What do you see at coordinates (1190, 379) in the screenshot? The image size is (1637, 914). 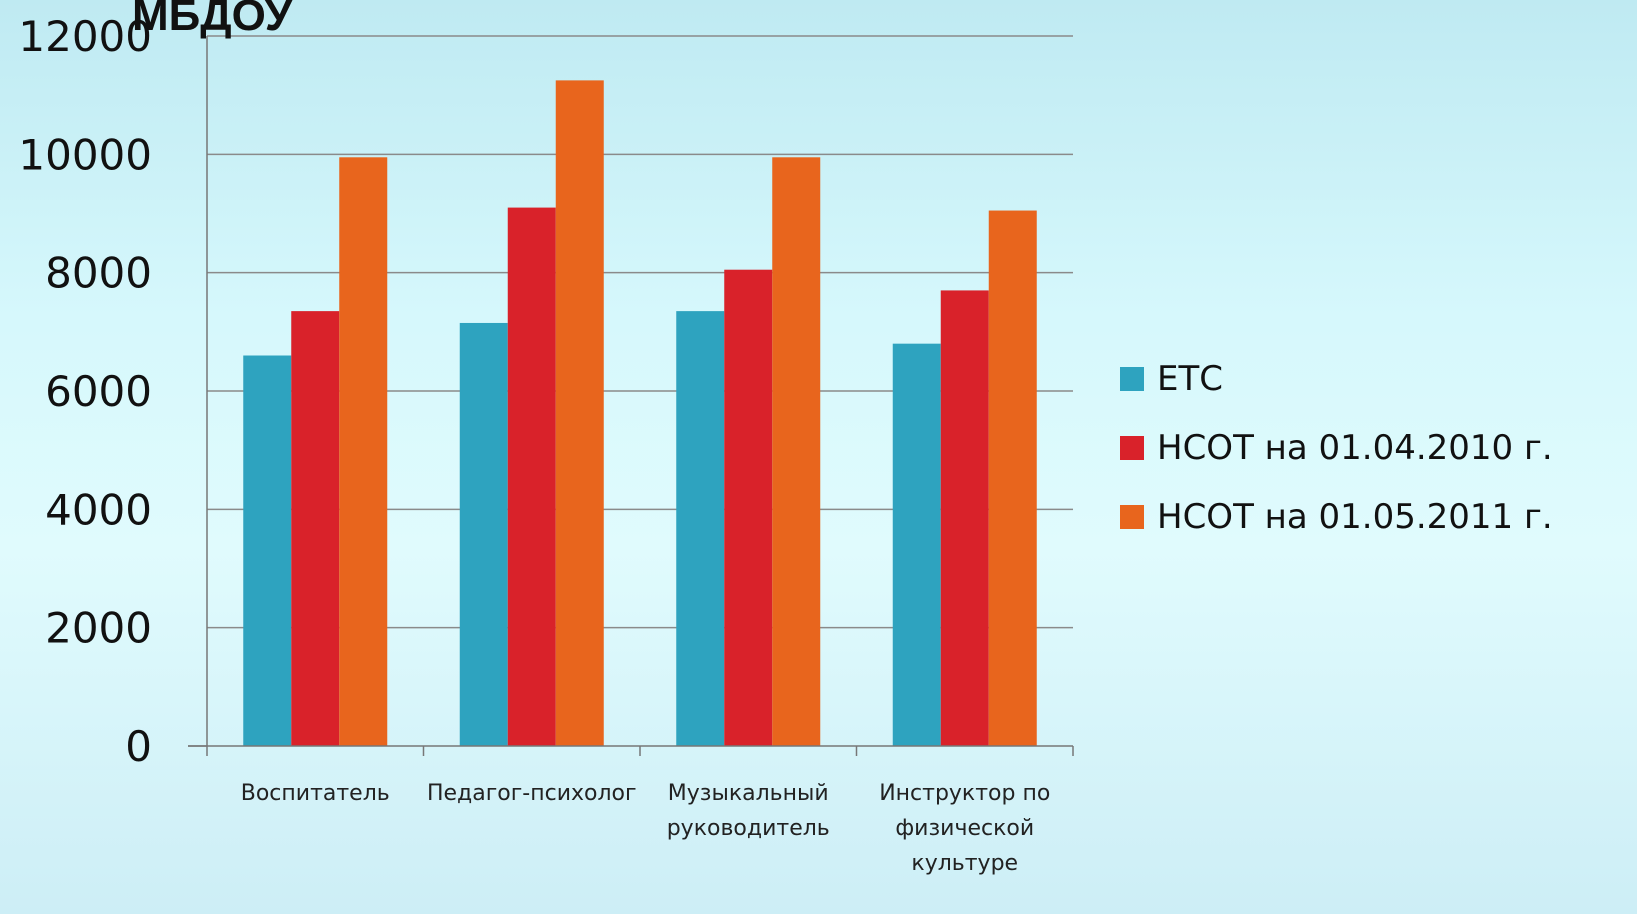 I see `legend-label: ЕТС` at bounding box center [1190, 379].